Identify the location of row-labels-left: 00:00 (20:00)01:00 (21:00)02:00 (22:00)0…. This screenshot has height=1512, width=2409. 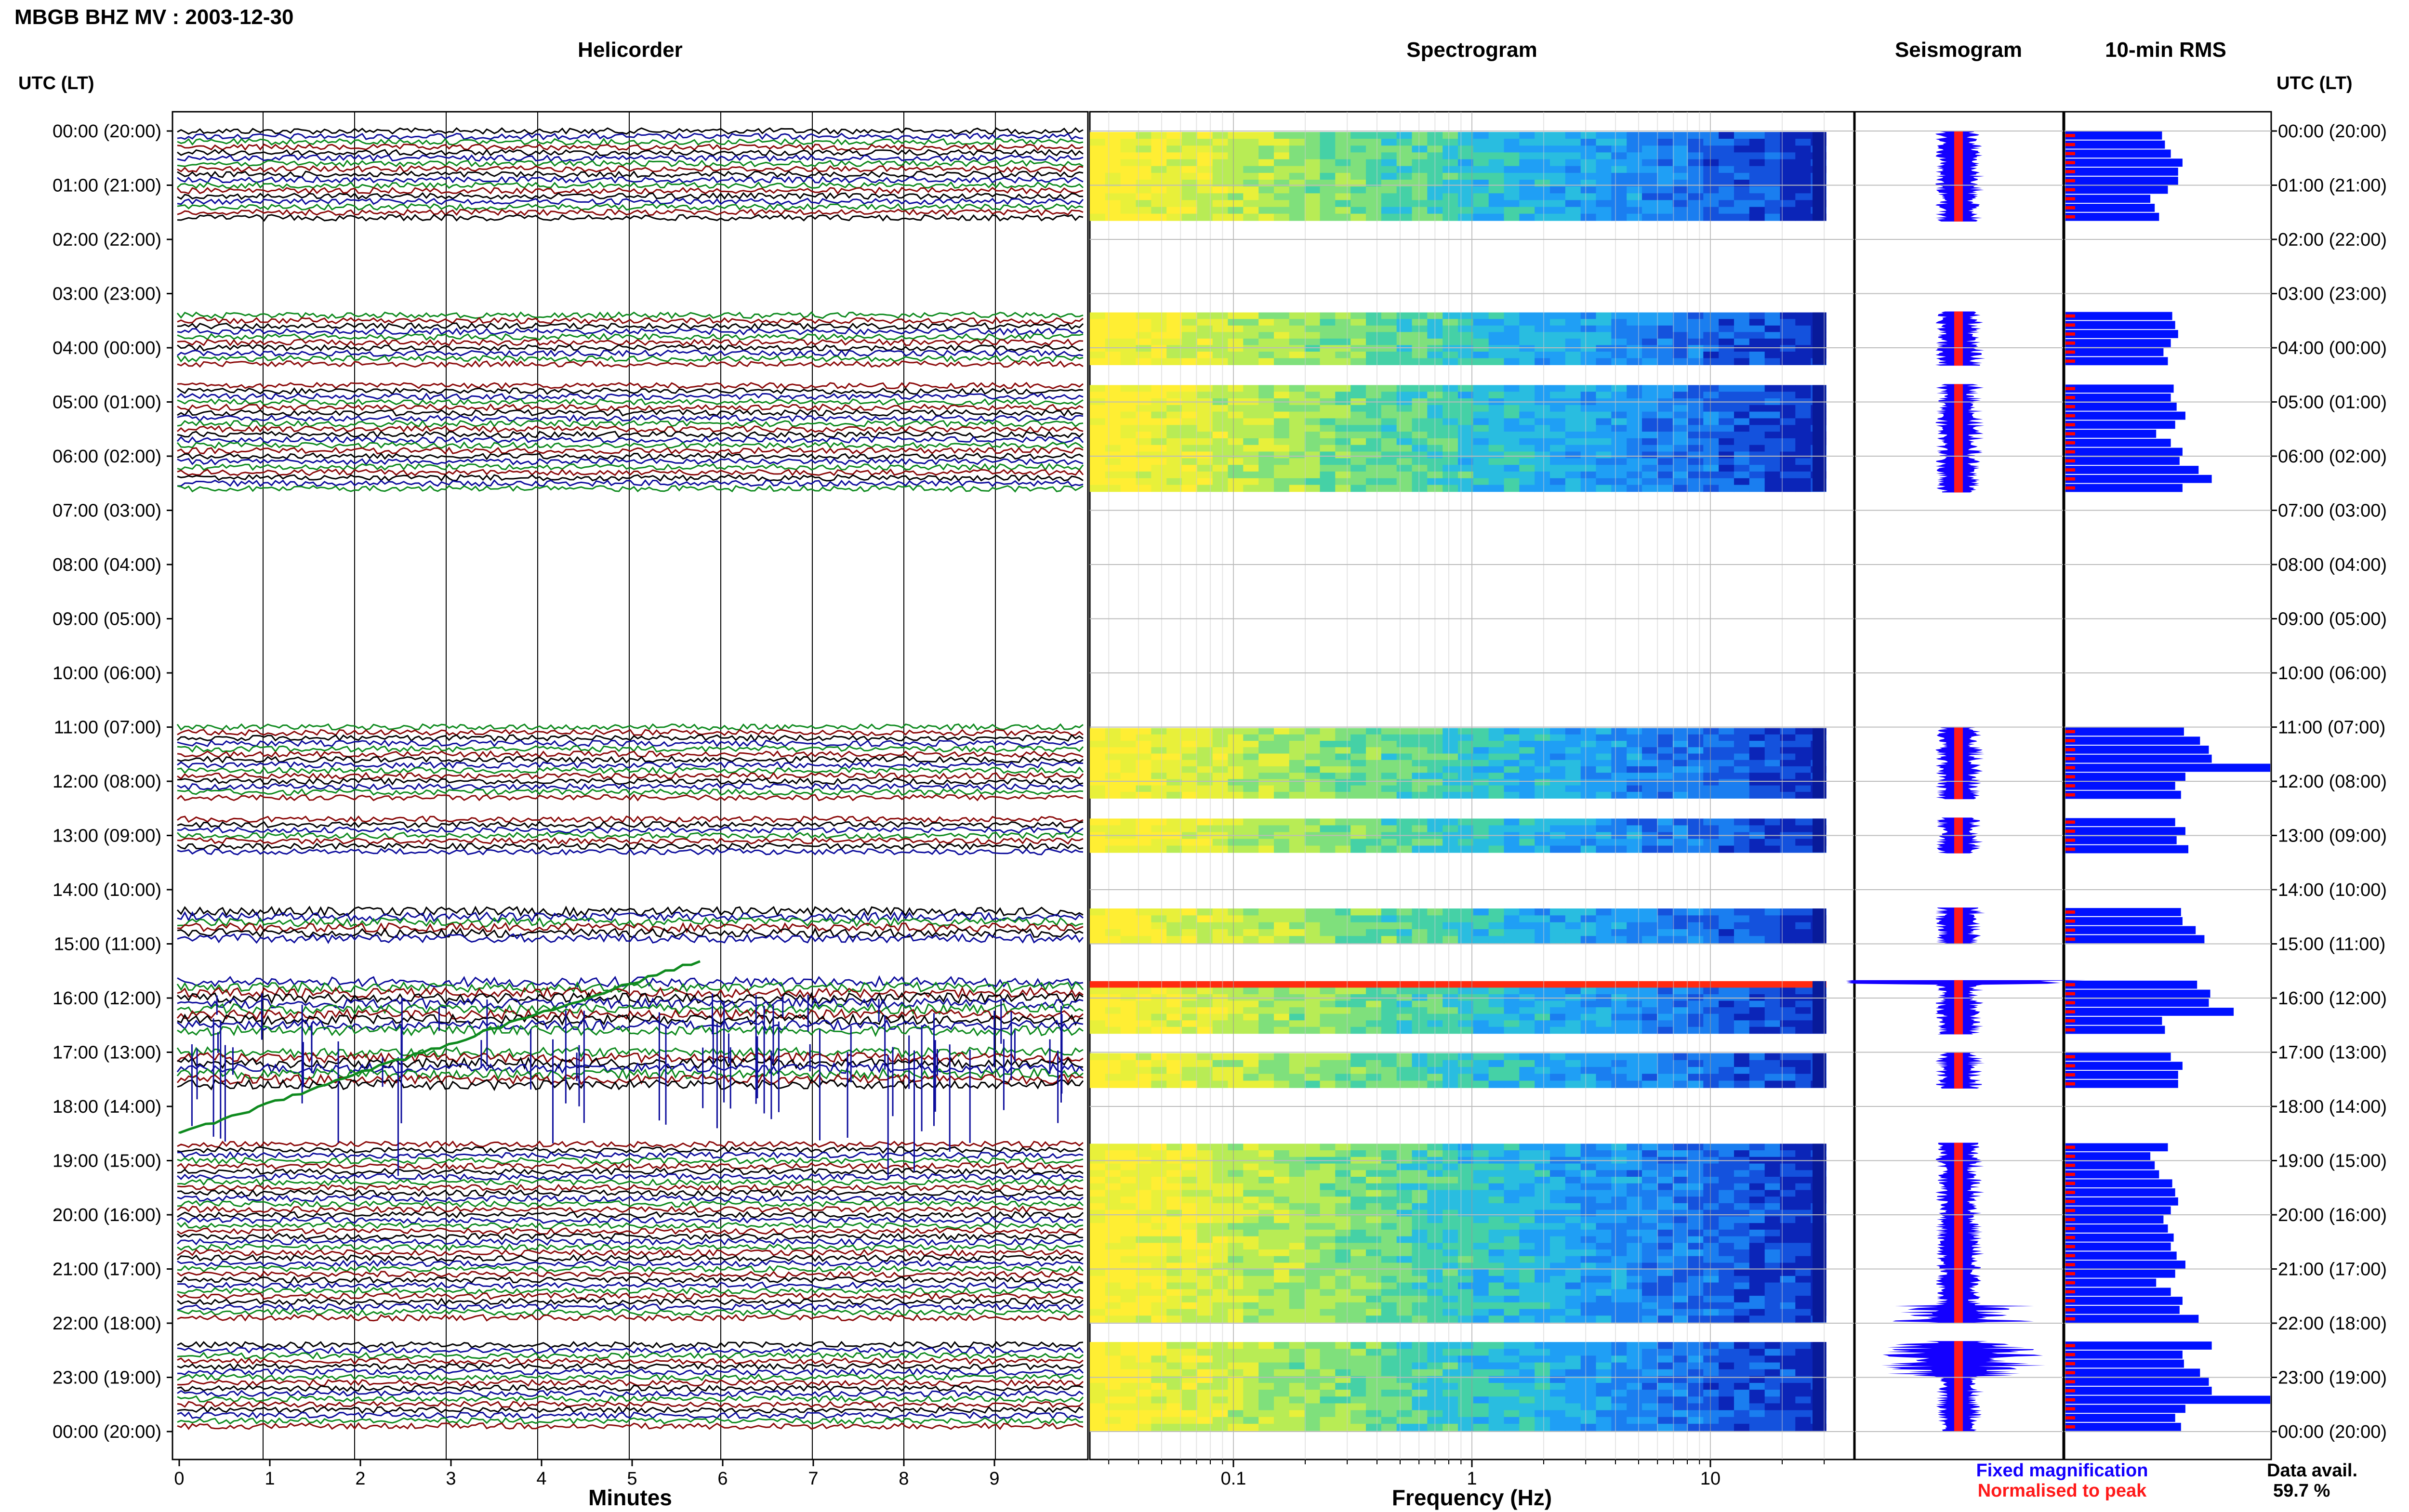
(107, 781).